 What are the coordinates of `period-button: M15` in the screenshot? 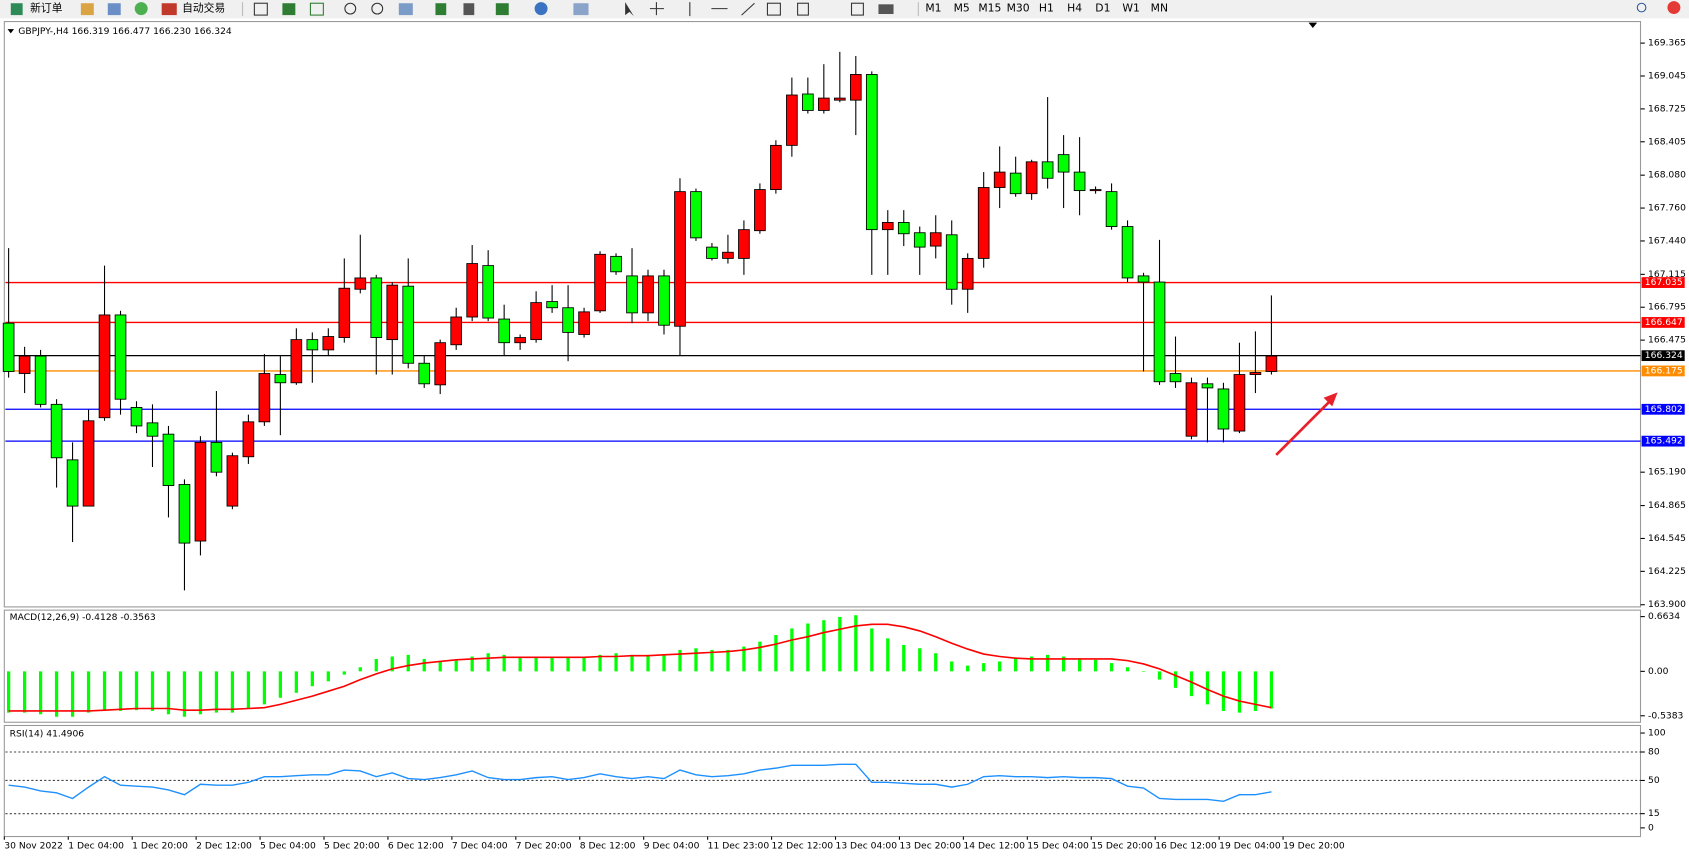 It's located at (989, 8).